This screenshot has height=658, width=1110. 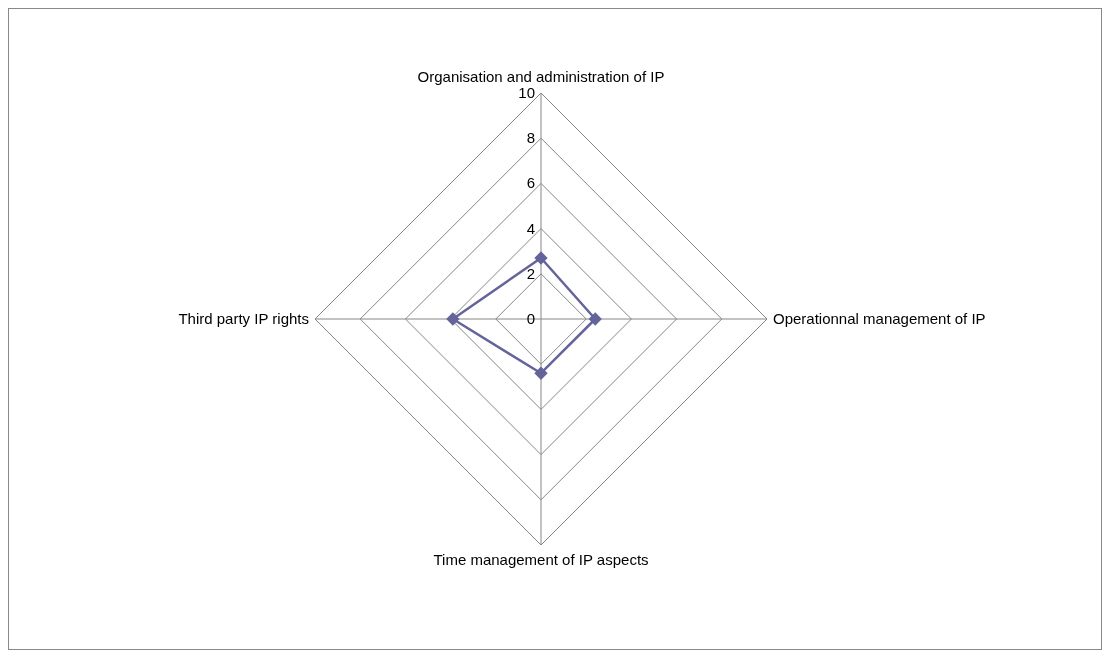 What do you see at coordinates (541, 559) in the screenshot?
I see `spoke-label: Time management of IP aspects` at bounding box center [541, 559].